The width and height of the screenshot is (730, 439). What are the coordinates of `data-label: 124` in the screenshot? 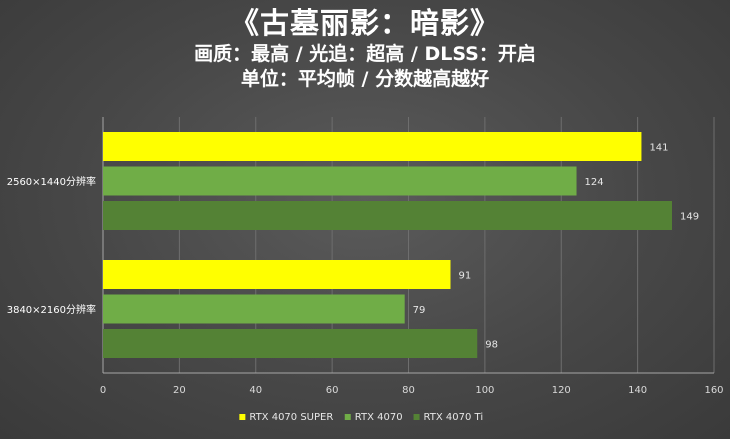 It's located at (594, 182).